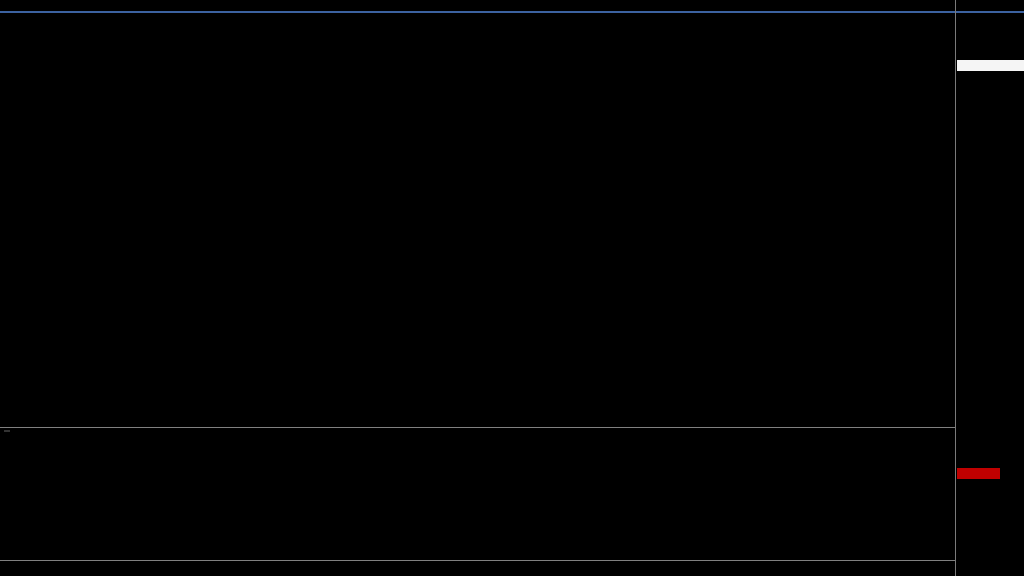 This screenshot has width=1024, height=576. I want to click on timeline-divider, so click(477, 560).